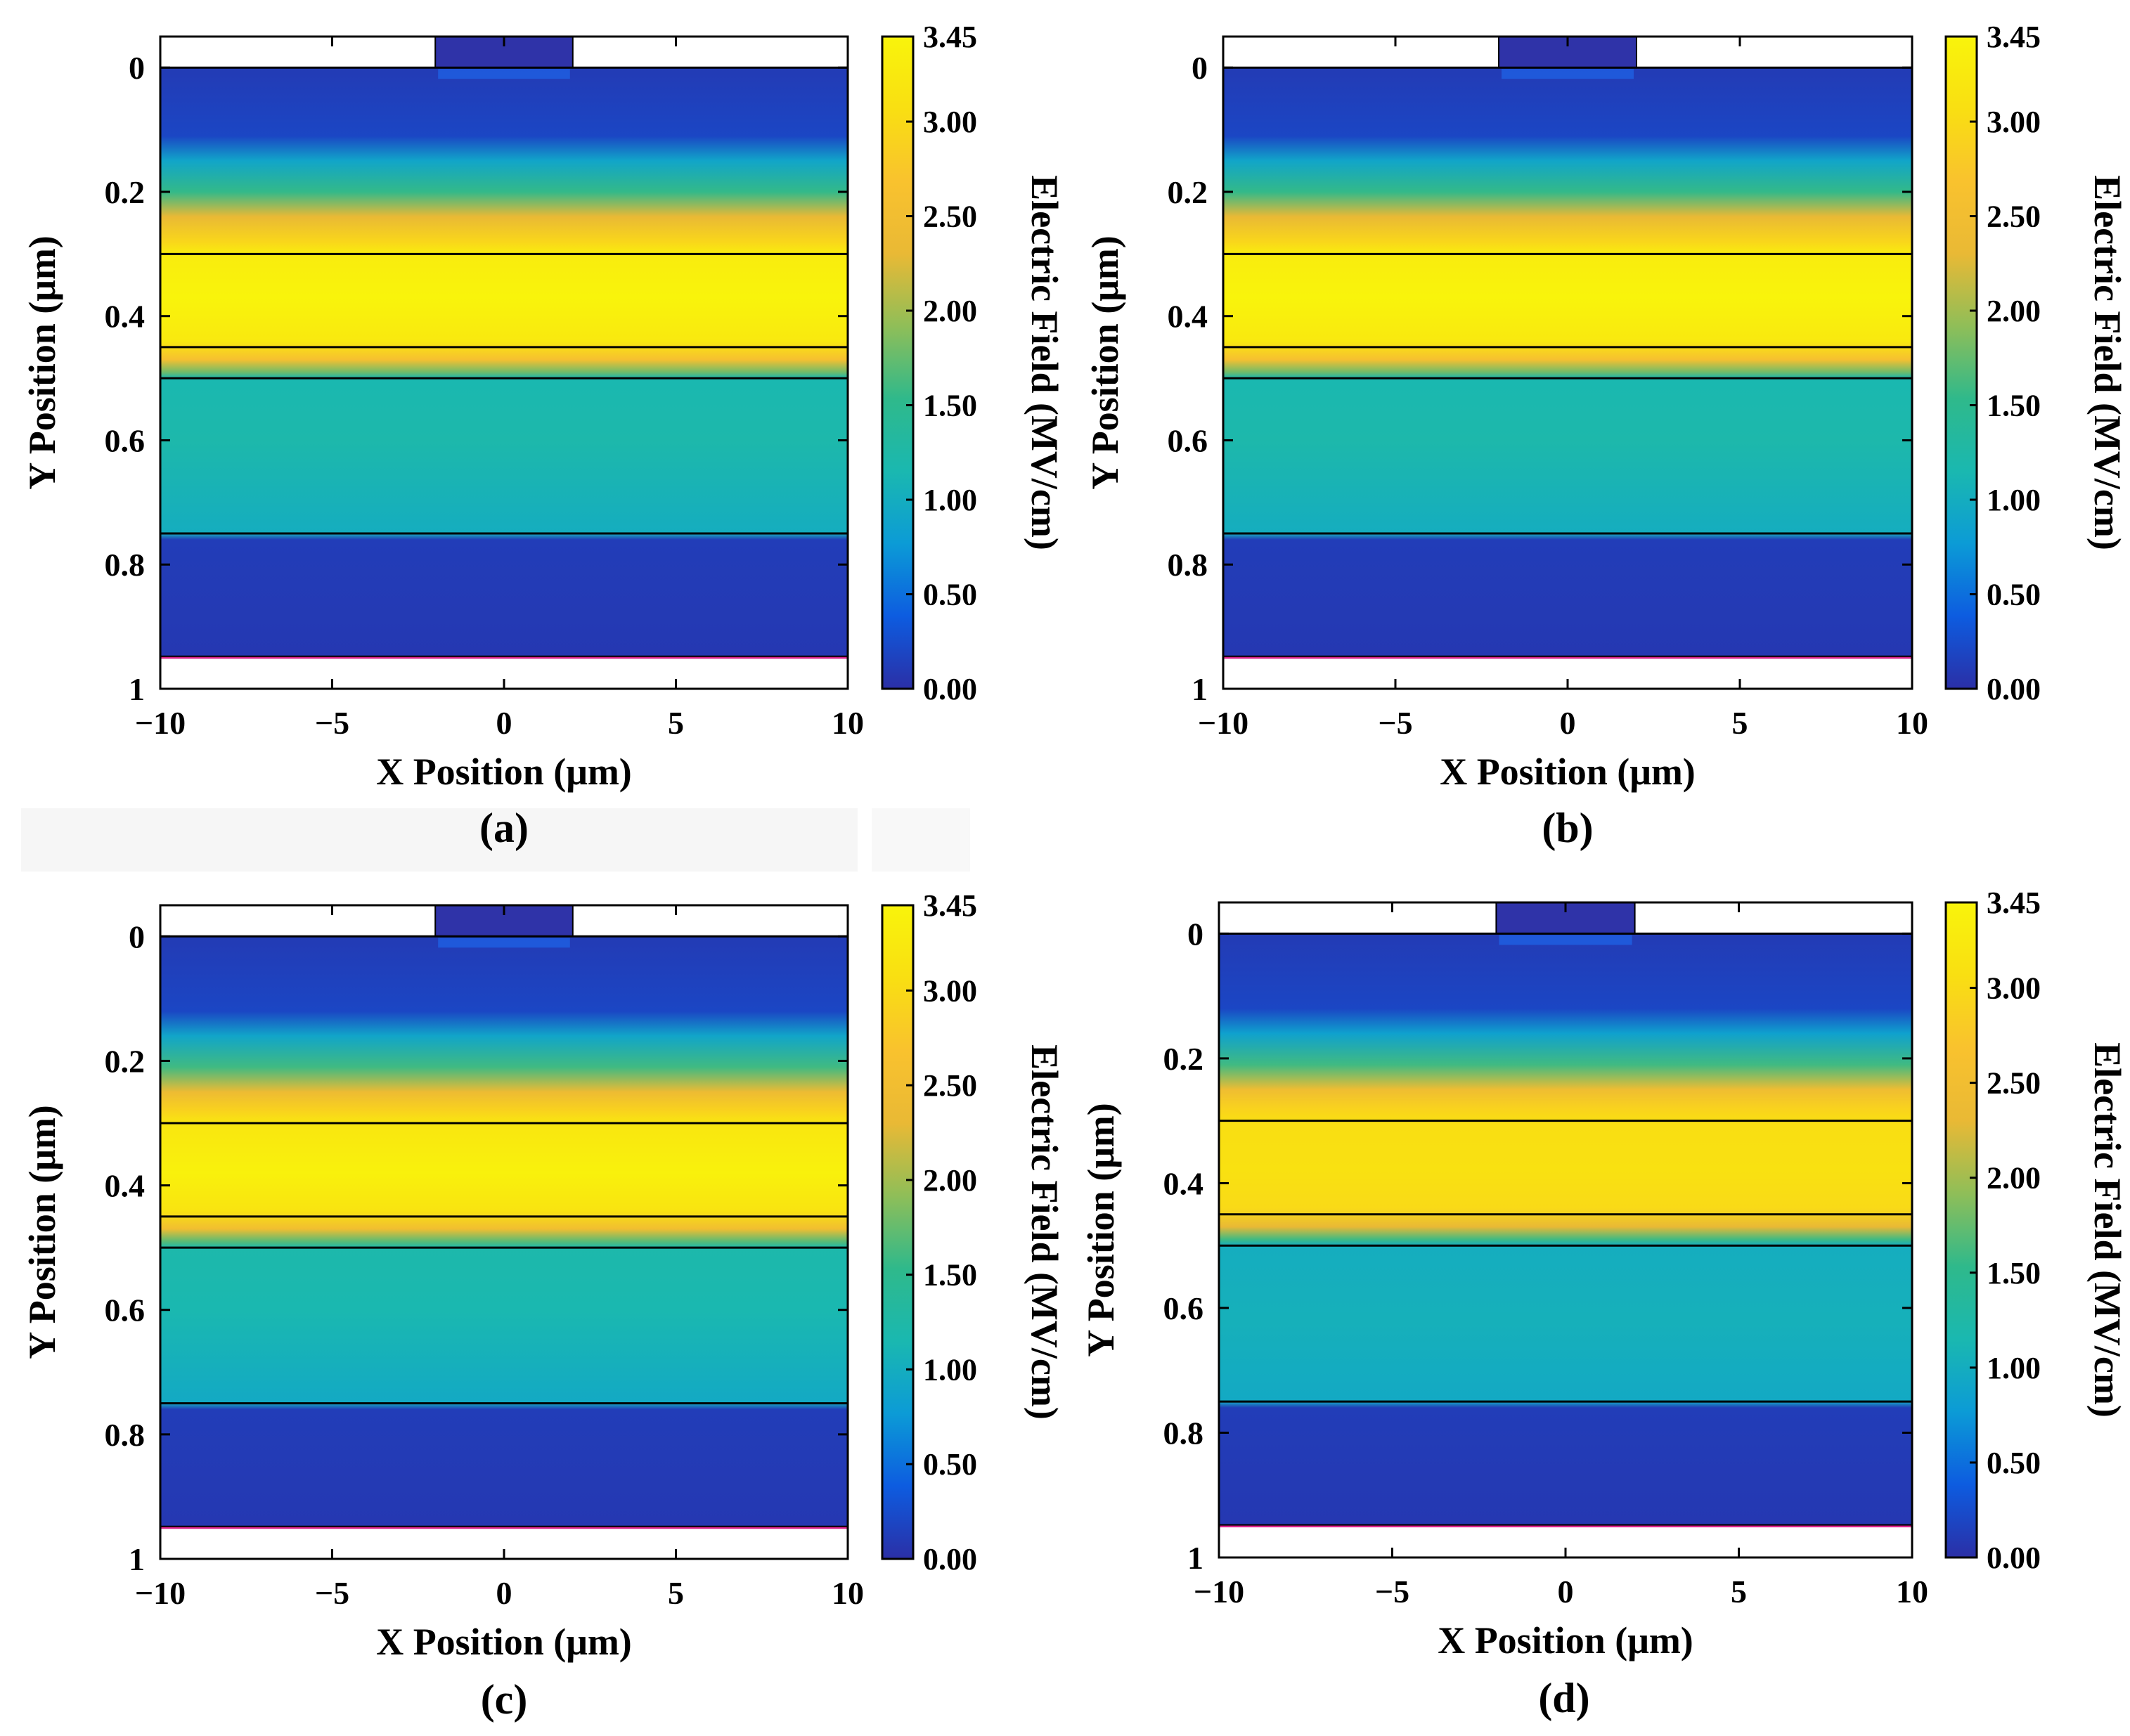 The width and height of the screenshot is (2130, 1736). Describe the element at coordinates (1563, 1698) in the screenshot. I see `panel-label: (d)` at that location.